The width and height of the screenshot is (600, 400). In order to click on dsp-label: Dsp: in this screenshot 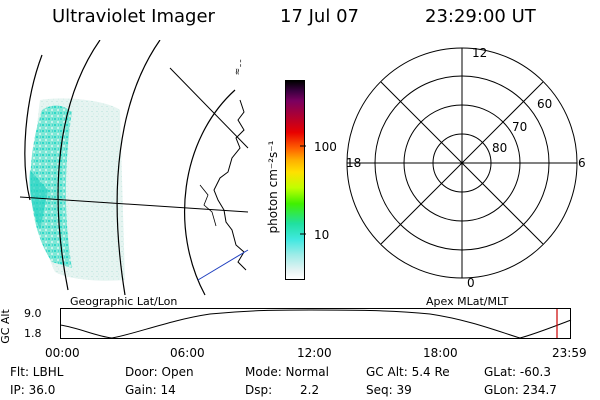, I will do `click(259, 390)`.